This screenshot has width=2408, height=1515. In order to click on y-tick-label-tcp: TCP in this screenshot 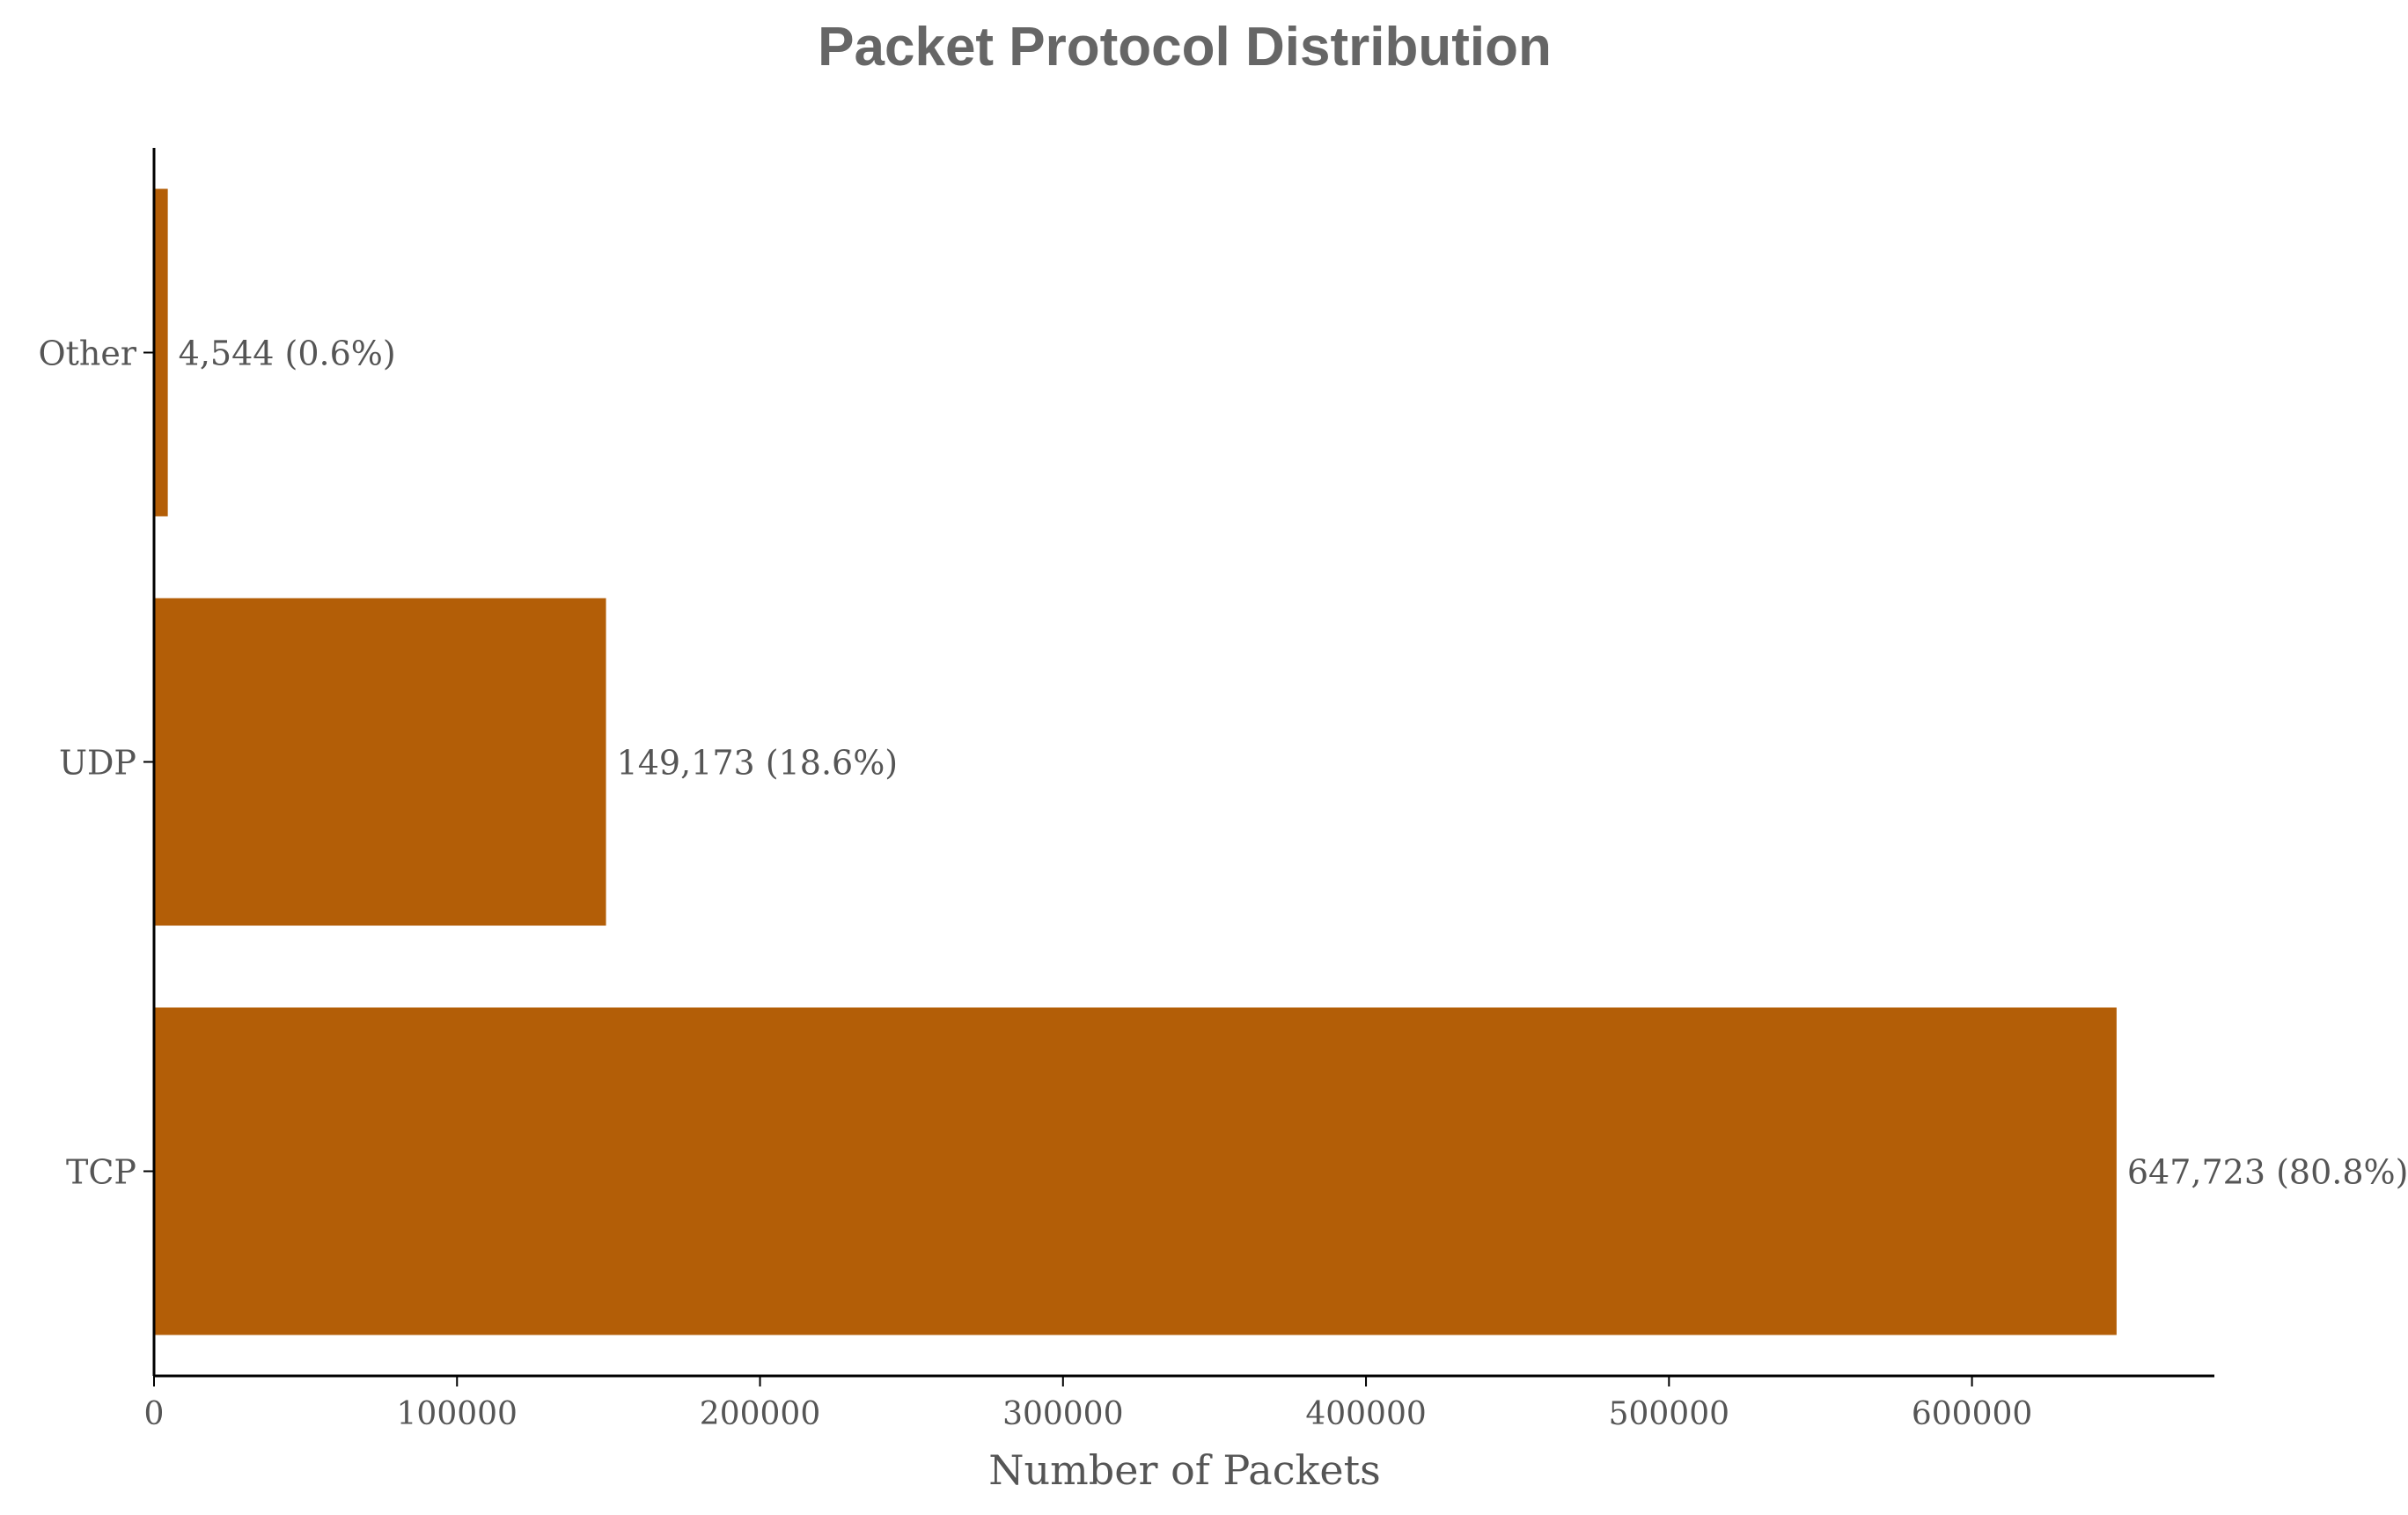, I will do `click(101, 1173)`.